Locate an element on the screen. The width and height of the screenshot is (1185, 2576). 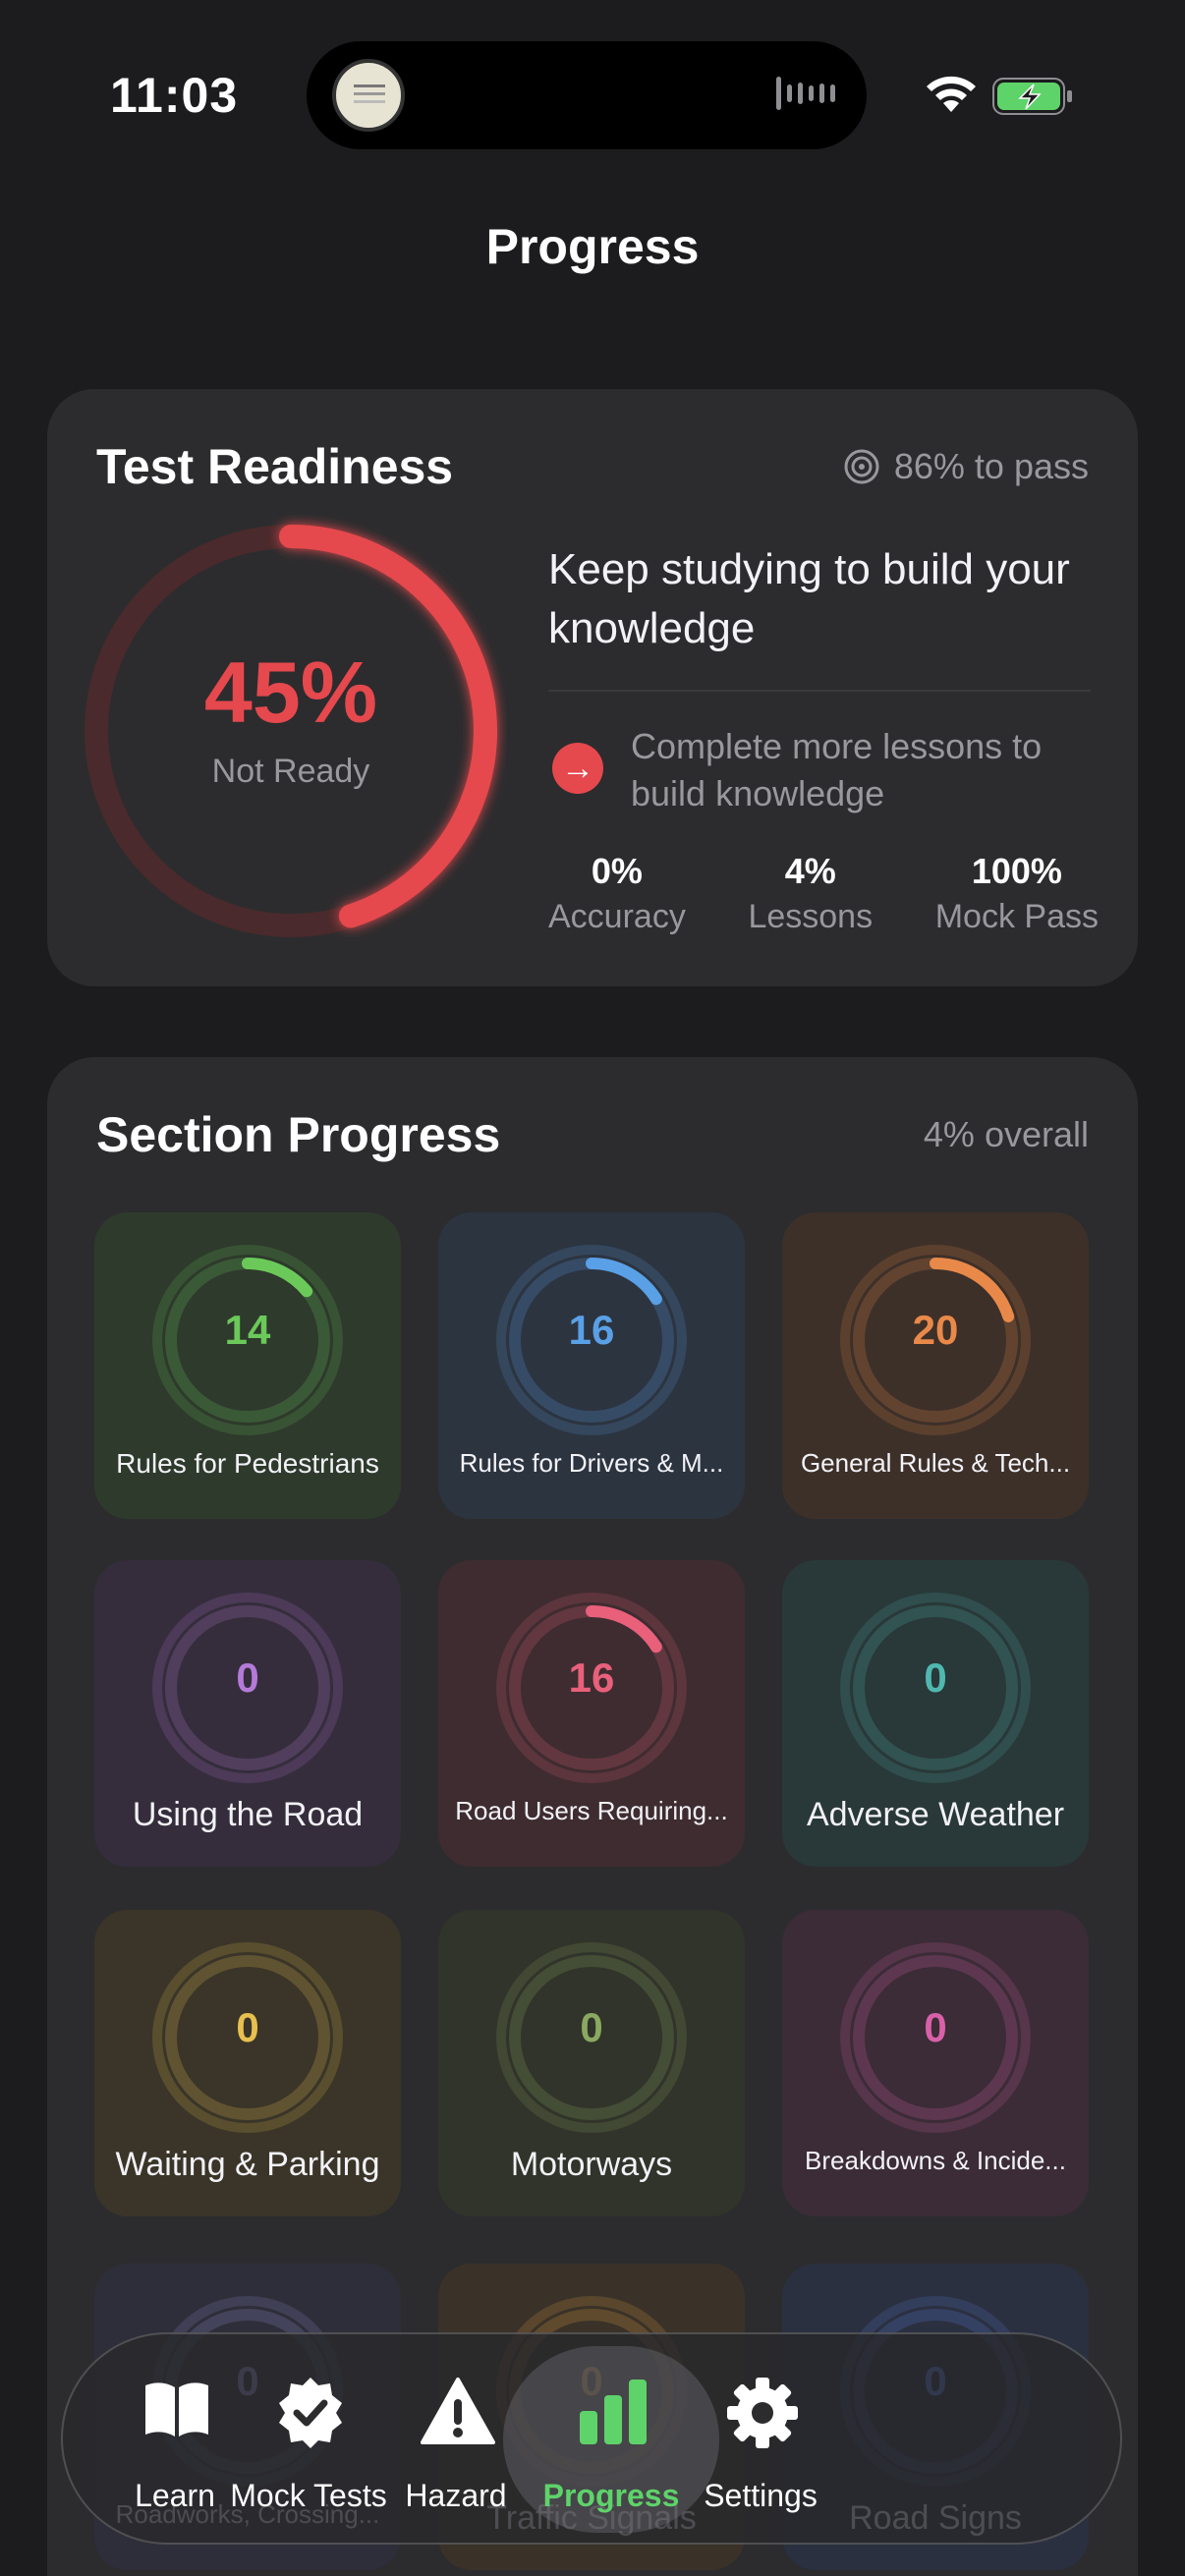
gear-icon is located at coordinates (763, 2413).